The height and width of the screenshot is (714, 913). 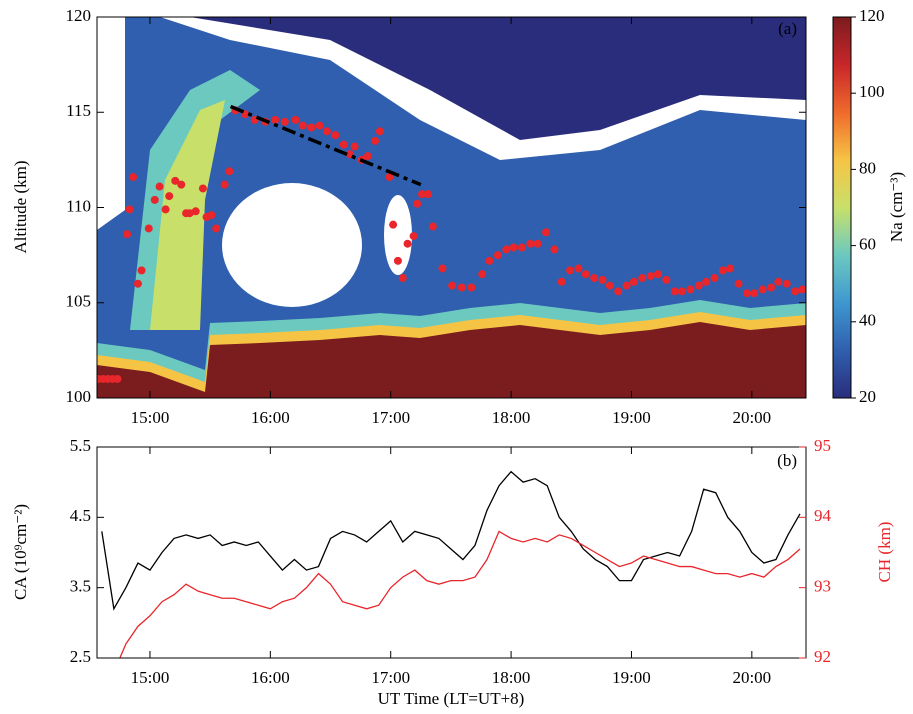 I want to click on low-density, so click(x=498, y=78).